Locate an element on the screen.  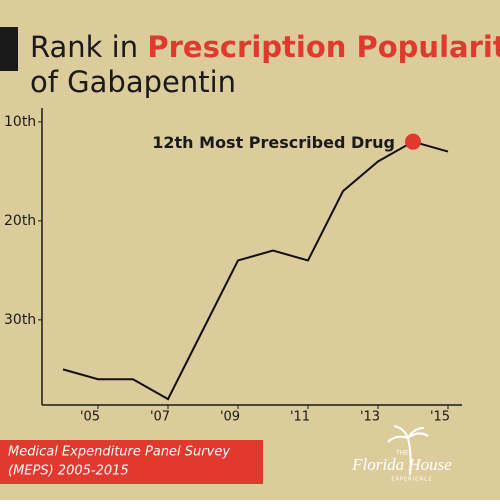
y-tick-label: 10th is located at coordinates (20, 122).